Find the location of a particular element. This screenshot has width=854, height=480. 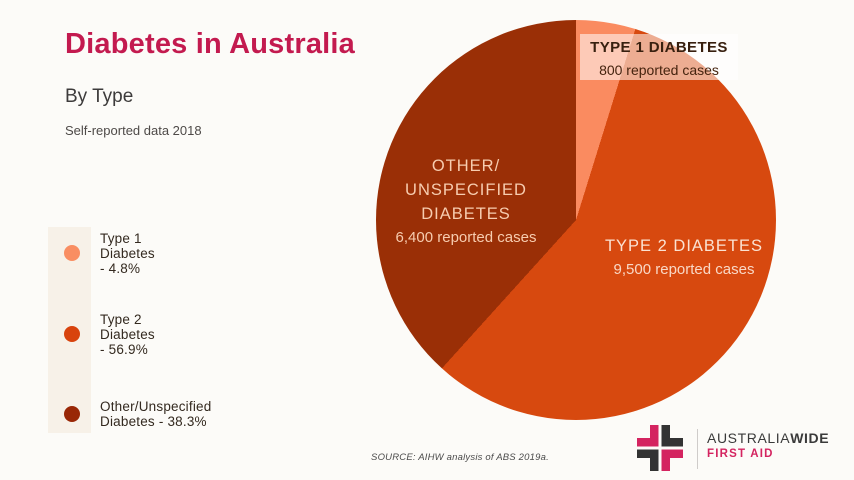

pie-label-type1-value: 800 reported cases is located at coordinates (659, 70).